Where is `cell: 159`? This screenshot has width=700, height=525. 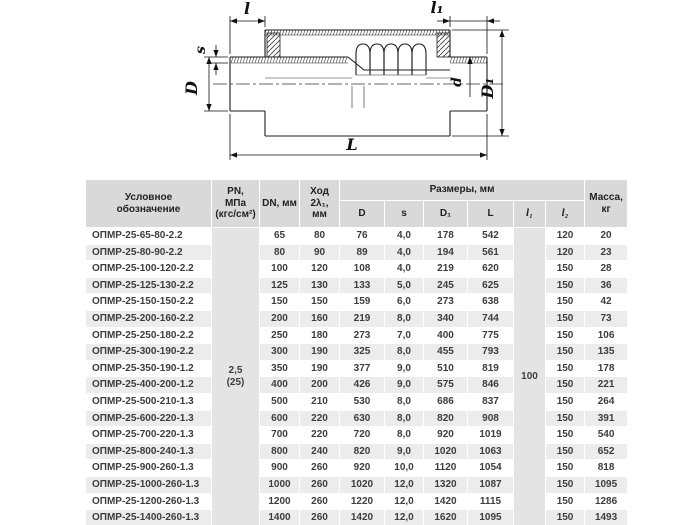
cell: 159 is located at coordinates (362, 302).